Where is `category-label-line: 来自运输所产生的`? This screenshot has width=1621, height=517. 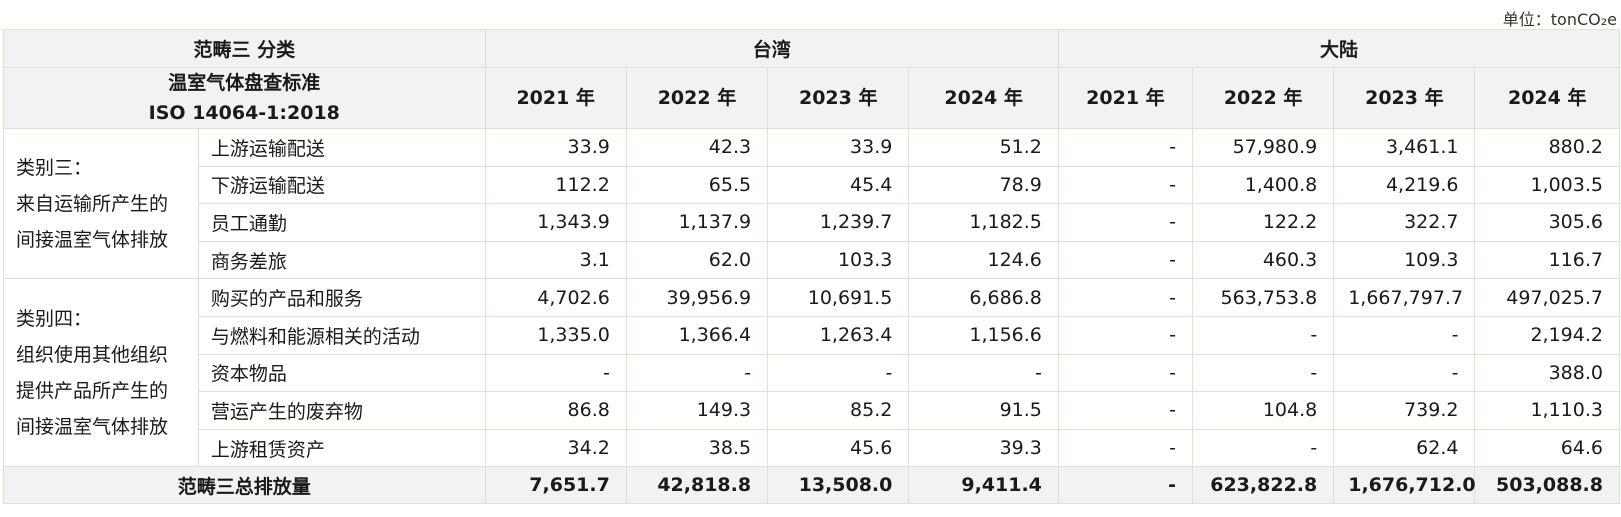
category-label-line: 来自运输所产生的 is located at coordinates (92, 203).